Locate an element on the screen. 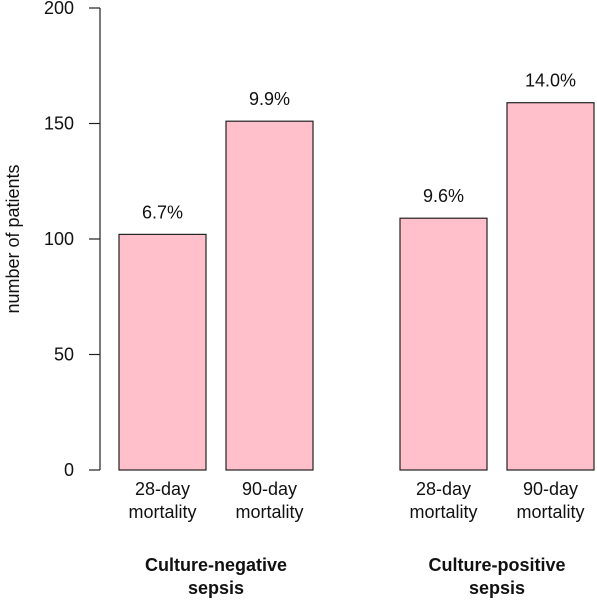  bar-value-label: 6.7% is located at coordinates (162, 212).